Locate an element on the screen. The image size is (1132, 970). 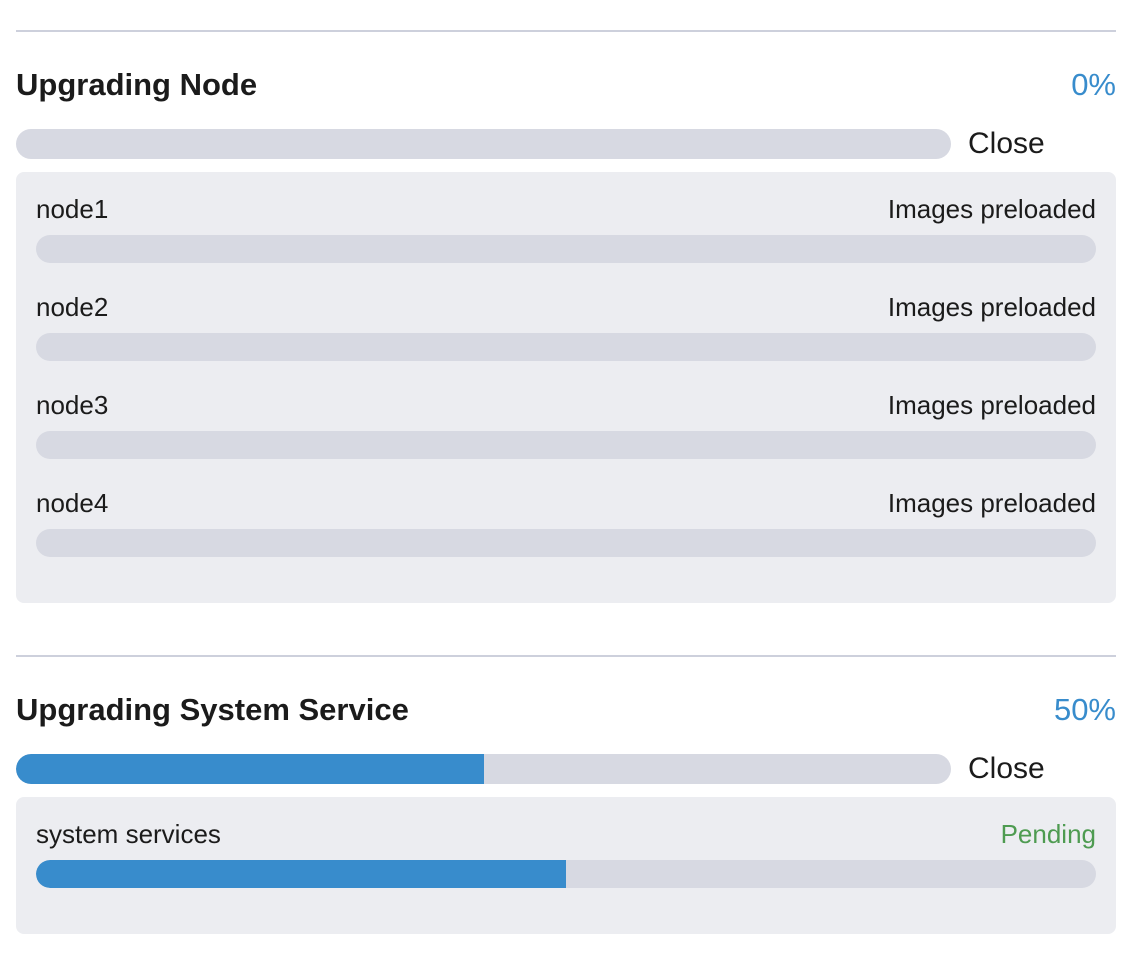
item-row: node2 Images preloaded is located at coordinates (566, 326).